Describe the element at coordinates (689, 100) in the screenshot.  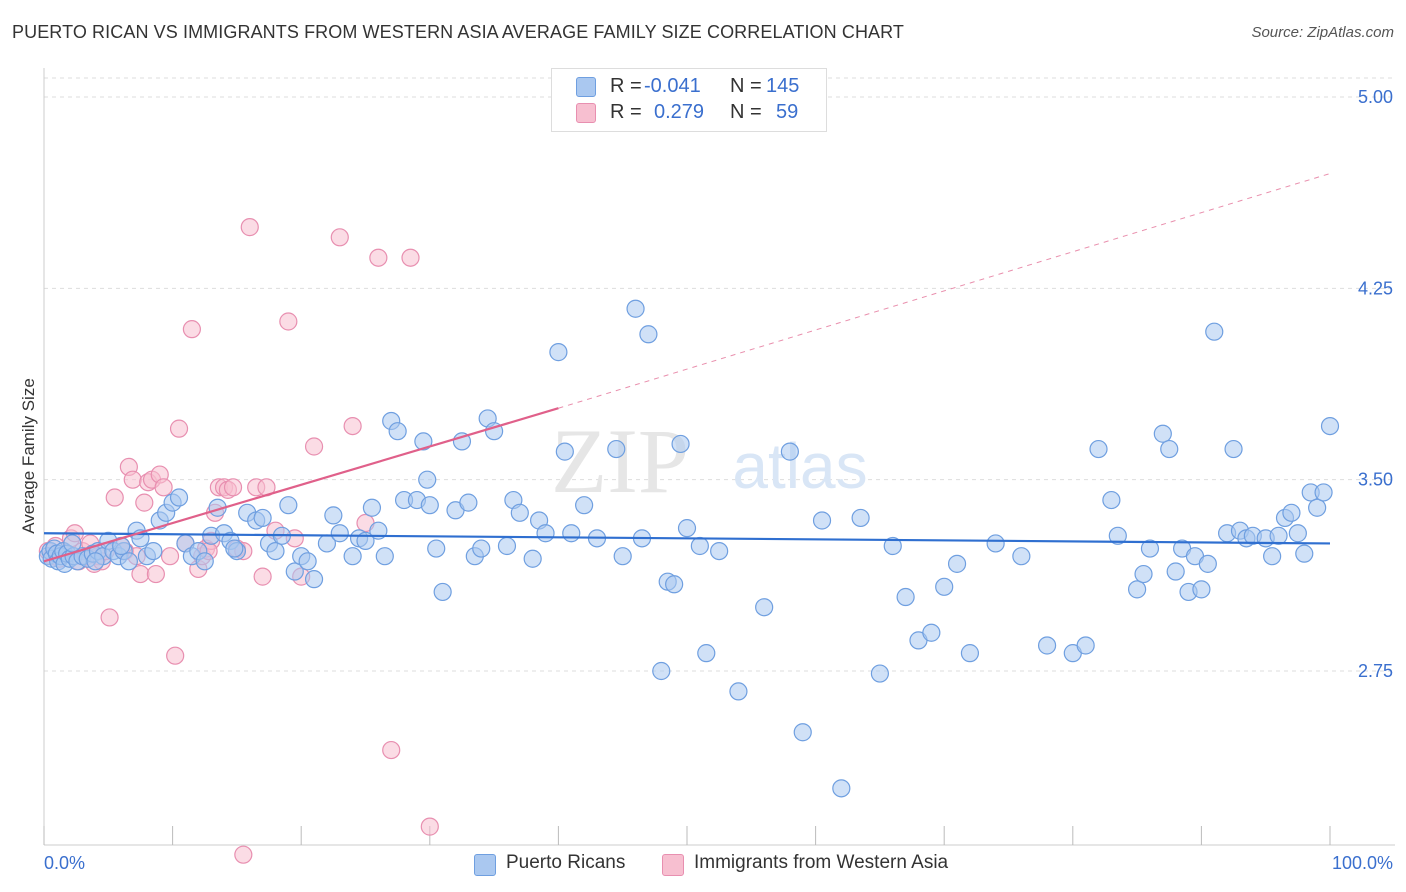
I see `stats-legend: R = -0.041 N = 145 R = 0.279 N = 59` at that location.